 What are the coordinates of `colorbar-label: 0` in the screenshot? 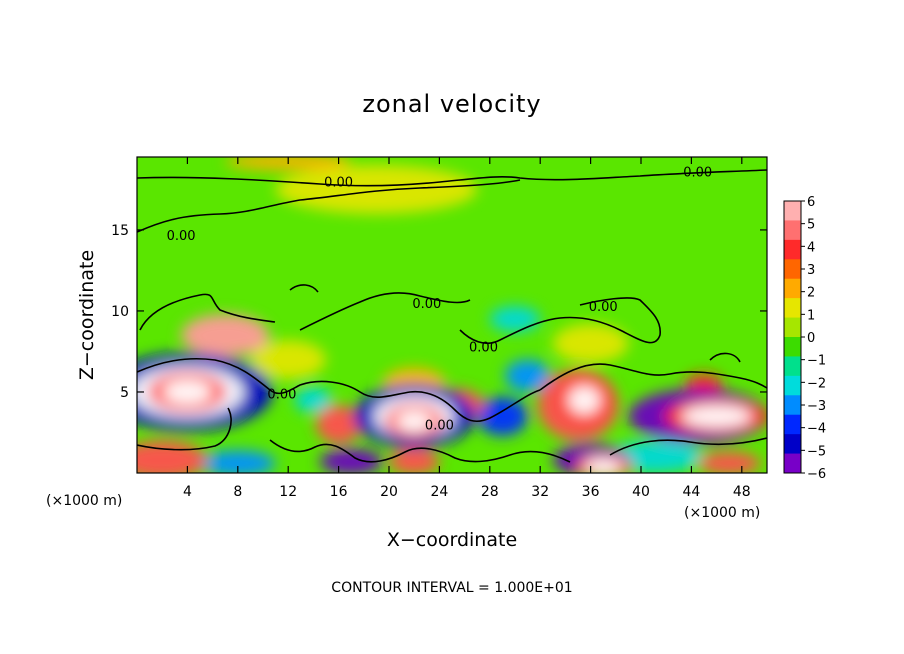 It's located at (811, 338).